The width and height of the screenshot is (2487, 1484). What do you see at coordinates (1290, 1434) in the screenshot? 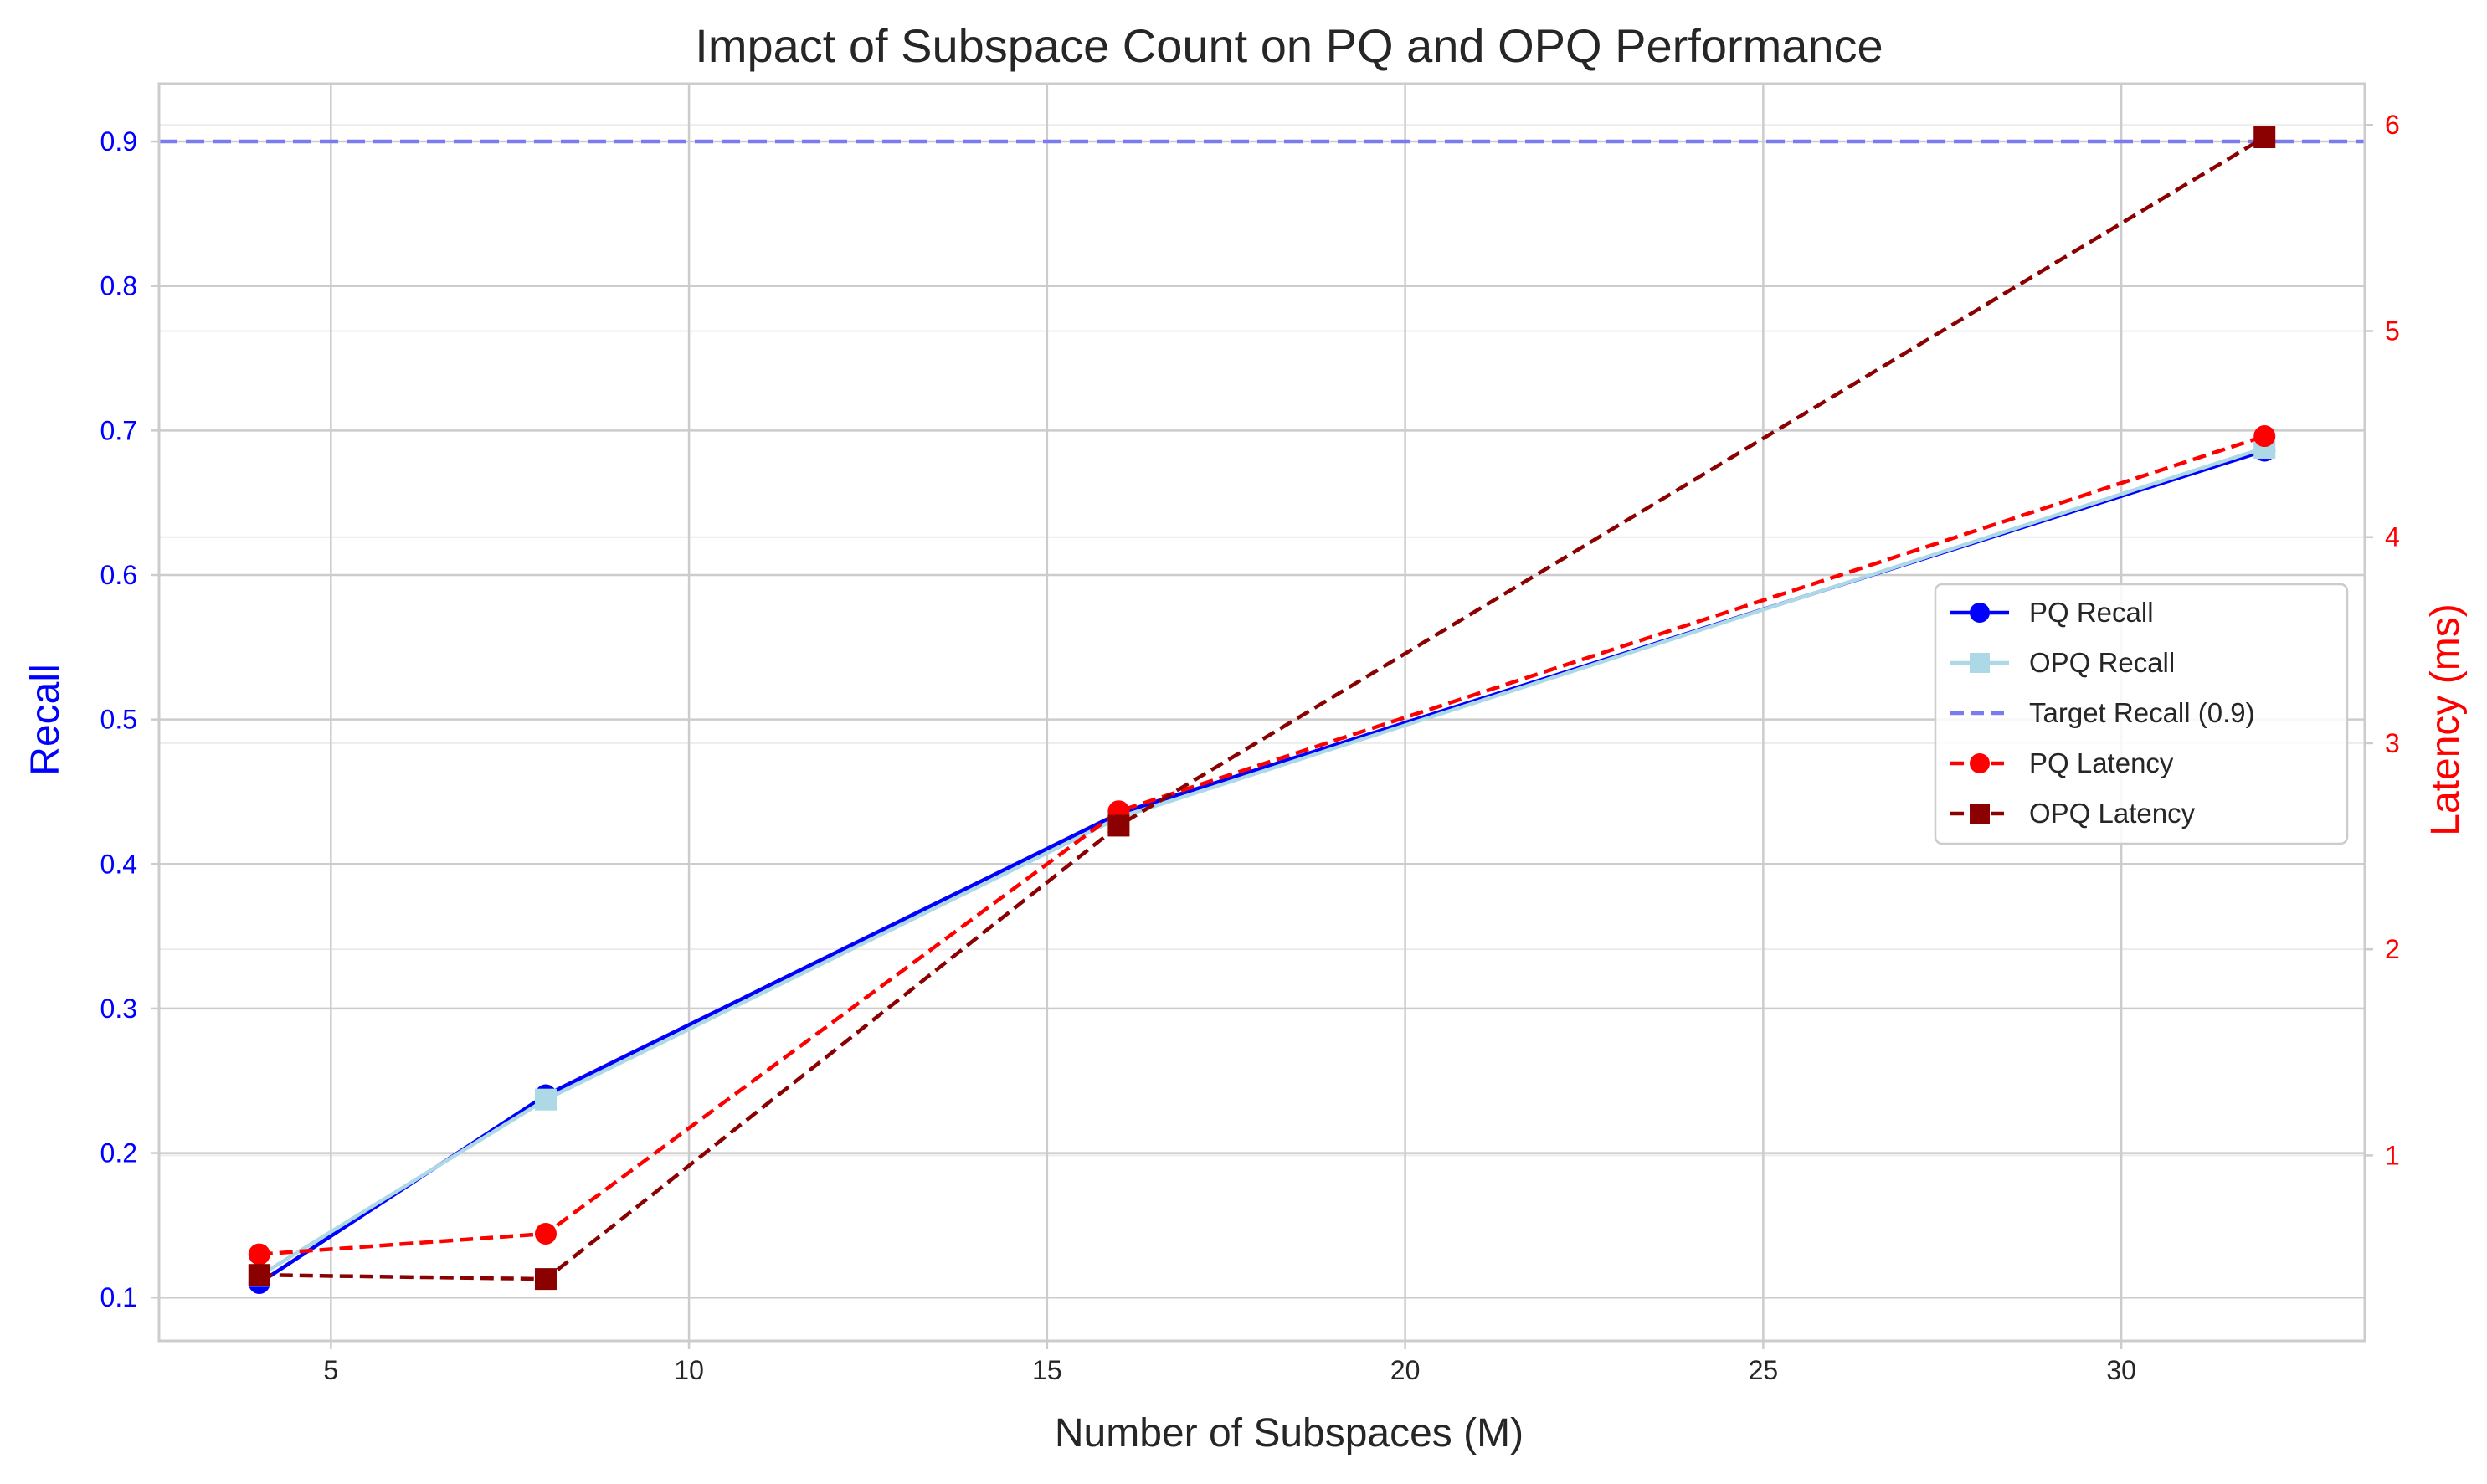
I see `x-axis-label: Number of Subspaces (M)` at bounding box center [1290, 1434].